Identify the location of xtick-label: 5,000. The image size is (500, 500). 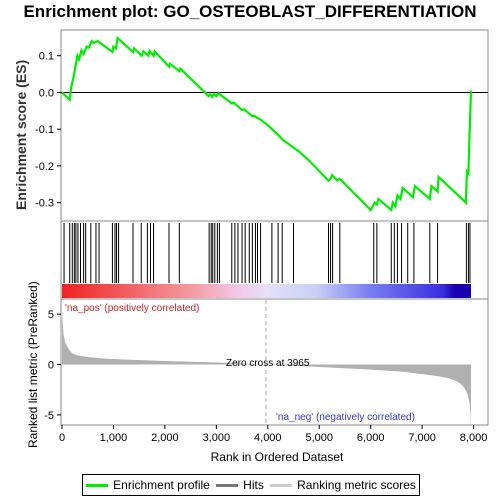
(319, 438).